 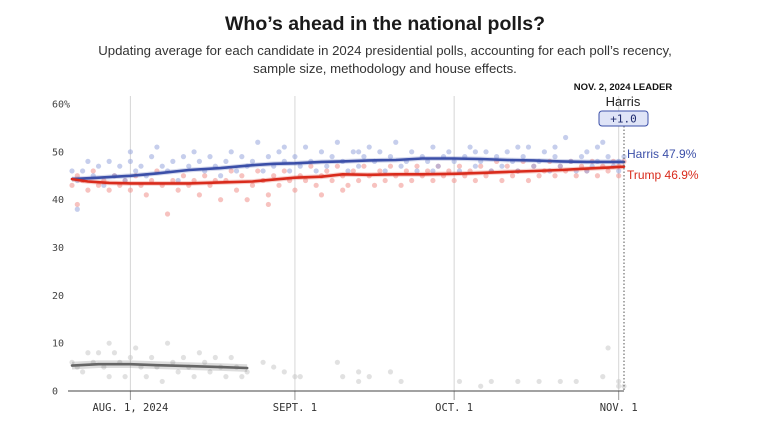 What do you see at coordinates (385, 24) in the screenshot?
I see `page-title: Who’s ahead in the national polls?` at bounding box center [385, 24].